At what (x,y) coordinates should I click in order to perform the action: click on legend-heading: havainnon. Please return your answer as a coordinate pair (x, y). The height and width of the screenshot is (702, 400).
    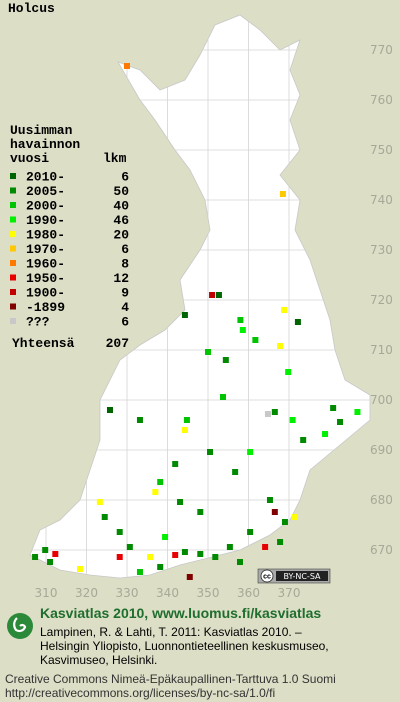
    Looking at the image, I should click on (45, 144).